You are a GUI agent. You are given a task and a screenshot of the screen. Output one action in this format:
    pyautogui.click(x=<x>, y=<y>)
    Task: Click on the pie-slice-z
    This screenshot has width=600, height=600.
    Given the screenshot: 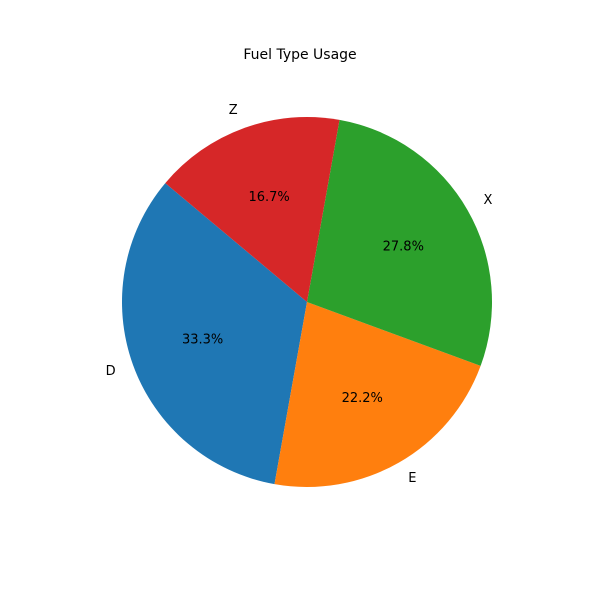 What is the action you would take?
    pyautogui.click(x=252, y=209)
    